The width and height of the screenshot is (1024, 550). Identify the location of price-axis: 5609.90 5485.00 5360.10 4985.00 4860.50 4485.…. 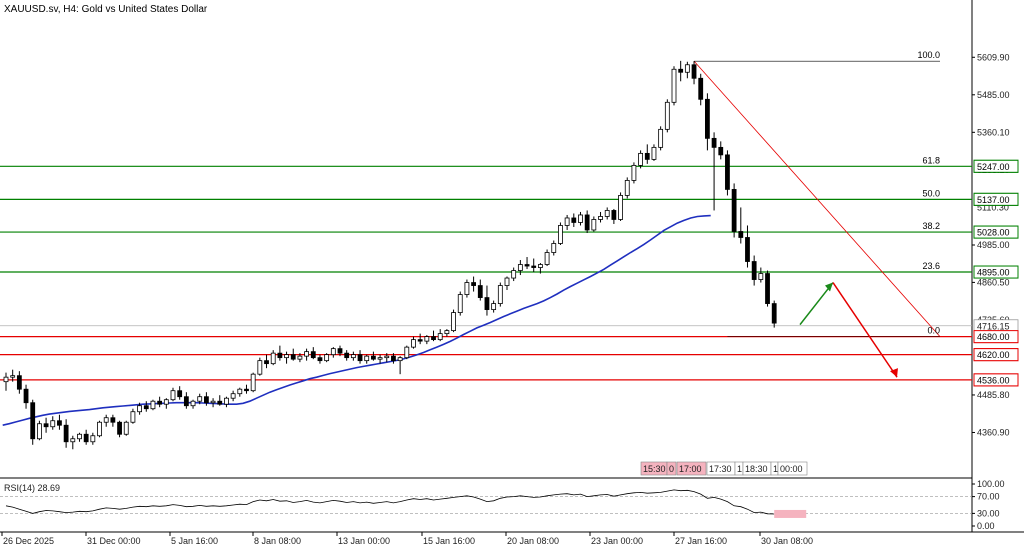
(995, 244).